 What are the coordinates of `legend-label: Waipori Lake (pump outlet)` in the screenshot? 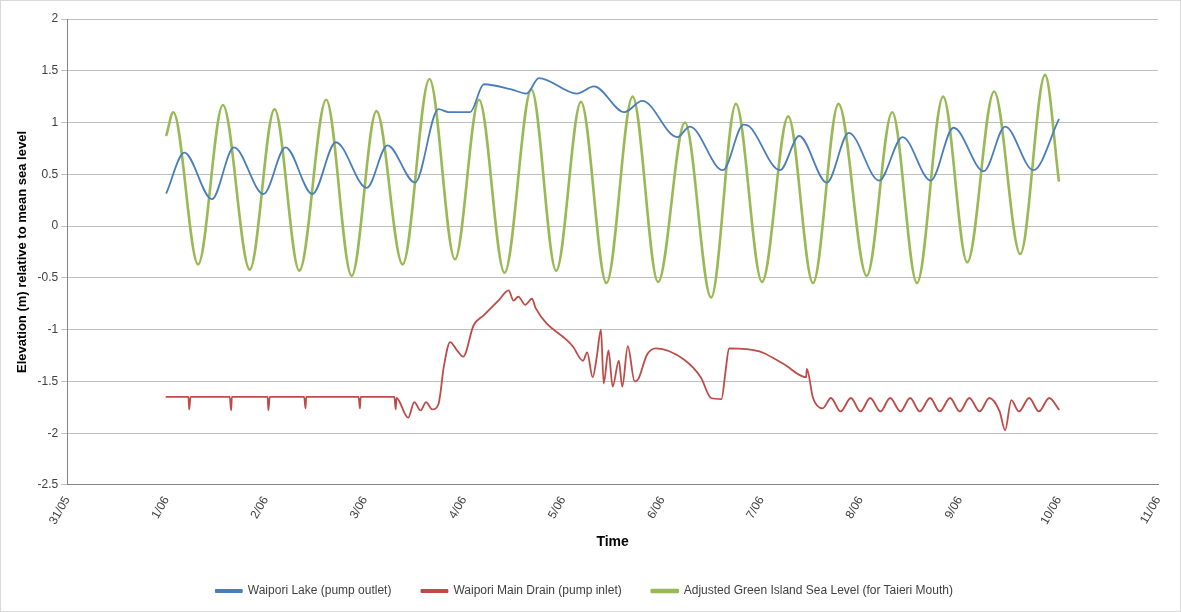 It's located at (319, 590).